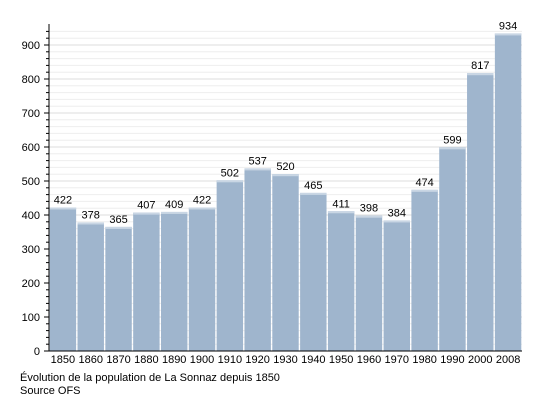 Image resolution: width=550 pixels, height=400 pixels. What do you see at coordinates (508, 192) in the screenshot?
I see `bar-2008` at bounding box center [508, 192].